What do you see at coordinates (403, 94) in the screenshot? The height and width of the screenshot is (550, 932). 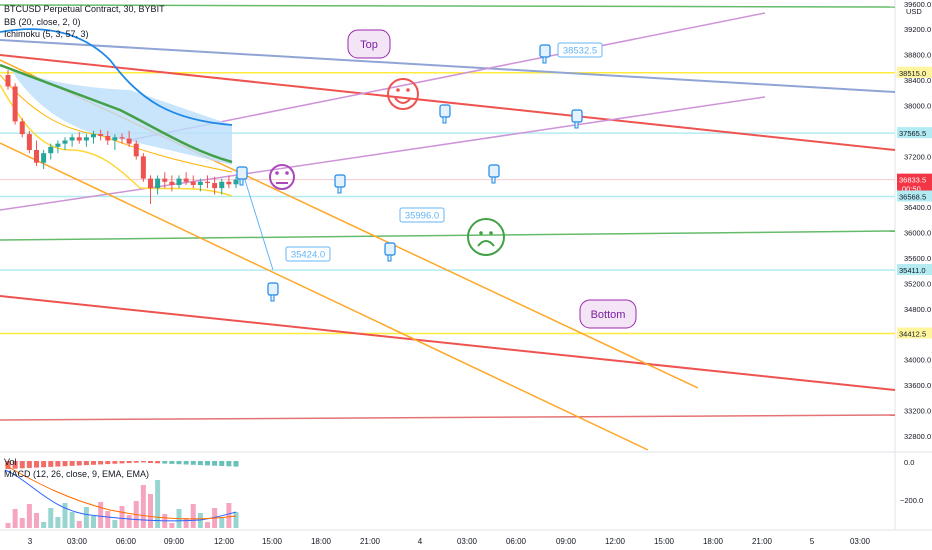 I see `happy-face-icon` at bounding box center [403, 94].